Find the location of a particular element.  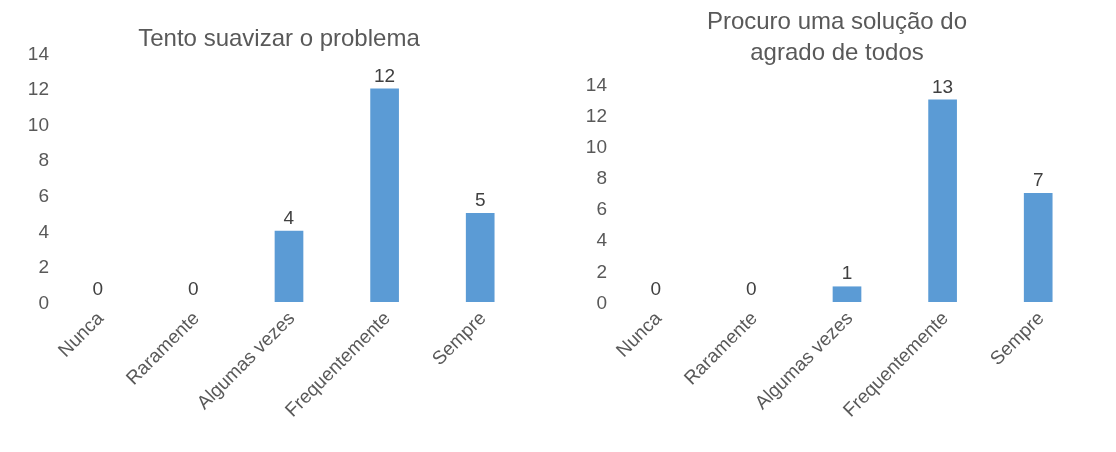

data-label: 13 is located at coordinates (943, 86).